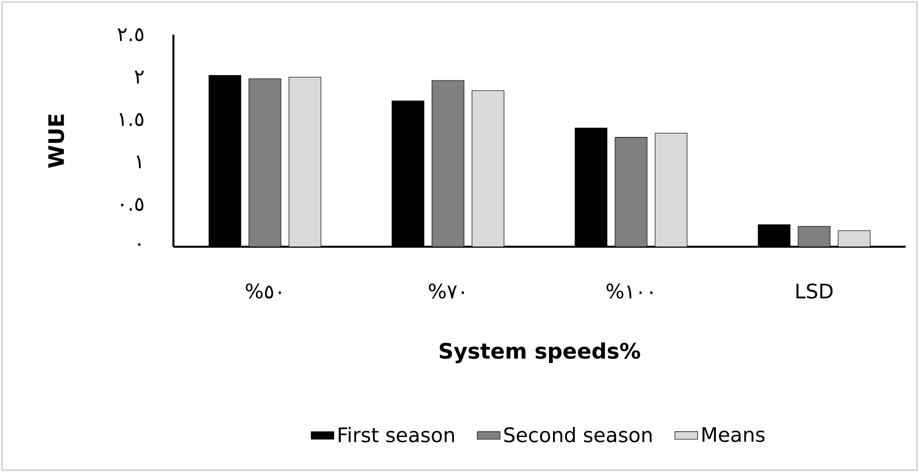 The width and height of the screenshot is (919, 472). I want to click on legend-label: First season, so click(396, 434).